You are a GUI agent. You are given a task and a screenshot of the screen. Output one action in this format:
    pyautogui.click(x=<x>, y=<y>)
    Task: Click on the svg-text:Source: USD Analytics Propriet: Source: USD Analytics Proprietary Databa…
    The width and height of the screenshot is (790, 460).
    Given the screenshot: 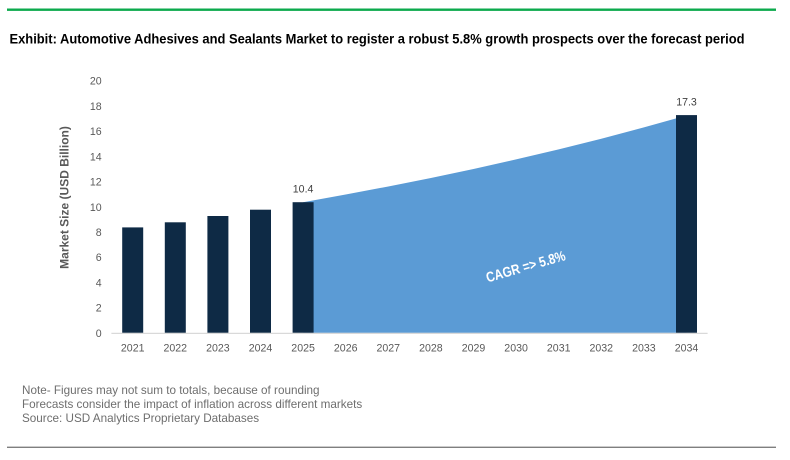 What is the action you would take?
    pyautogui.click(x=140, y=418)
    